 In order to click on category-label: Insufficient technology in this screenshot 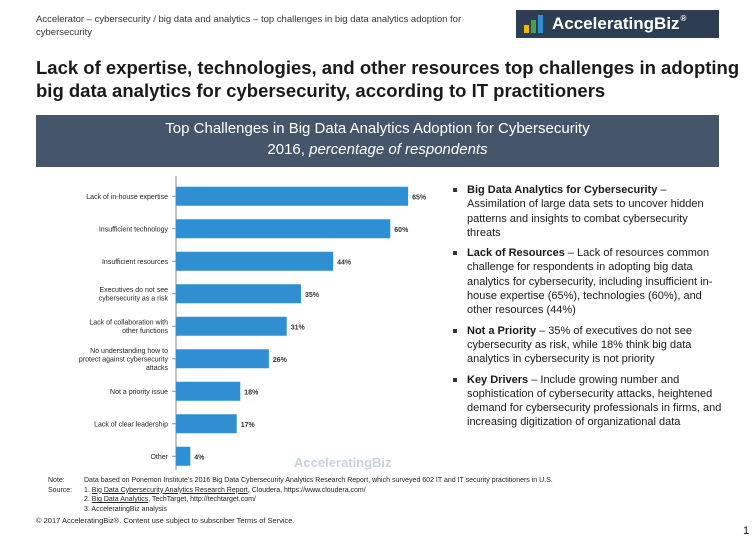, I will do `click(134, 229)`.